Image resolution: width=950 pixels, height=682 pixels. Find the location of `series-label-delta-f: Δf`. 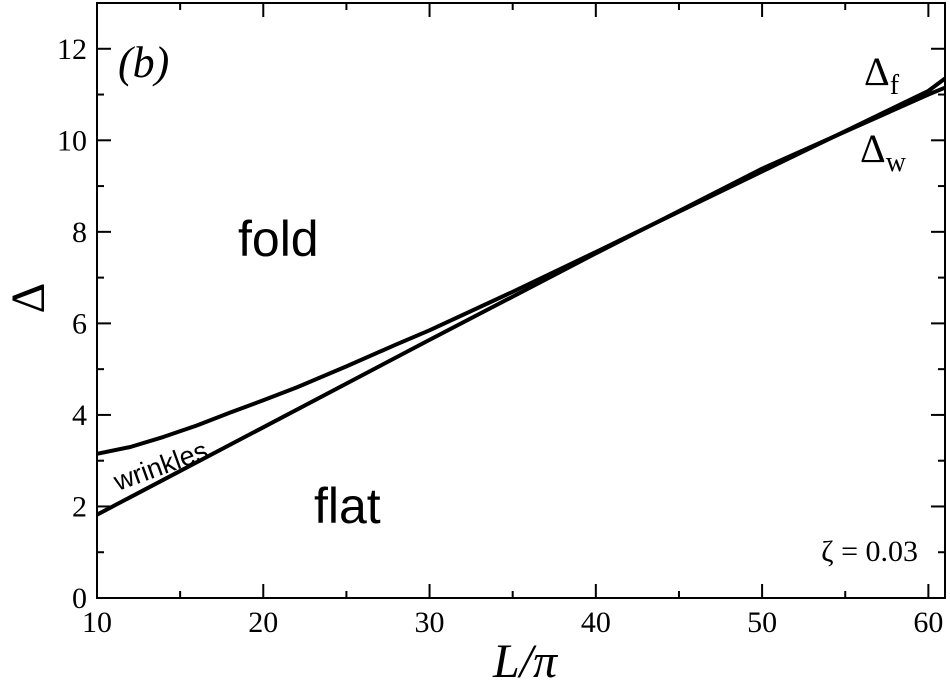

series-label-delta-f: Δf is located at coordinates (882, 75).